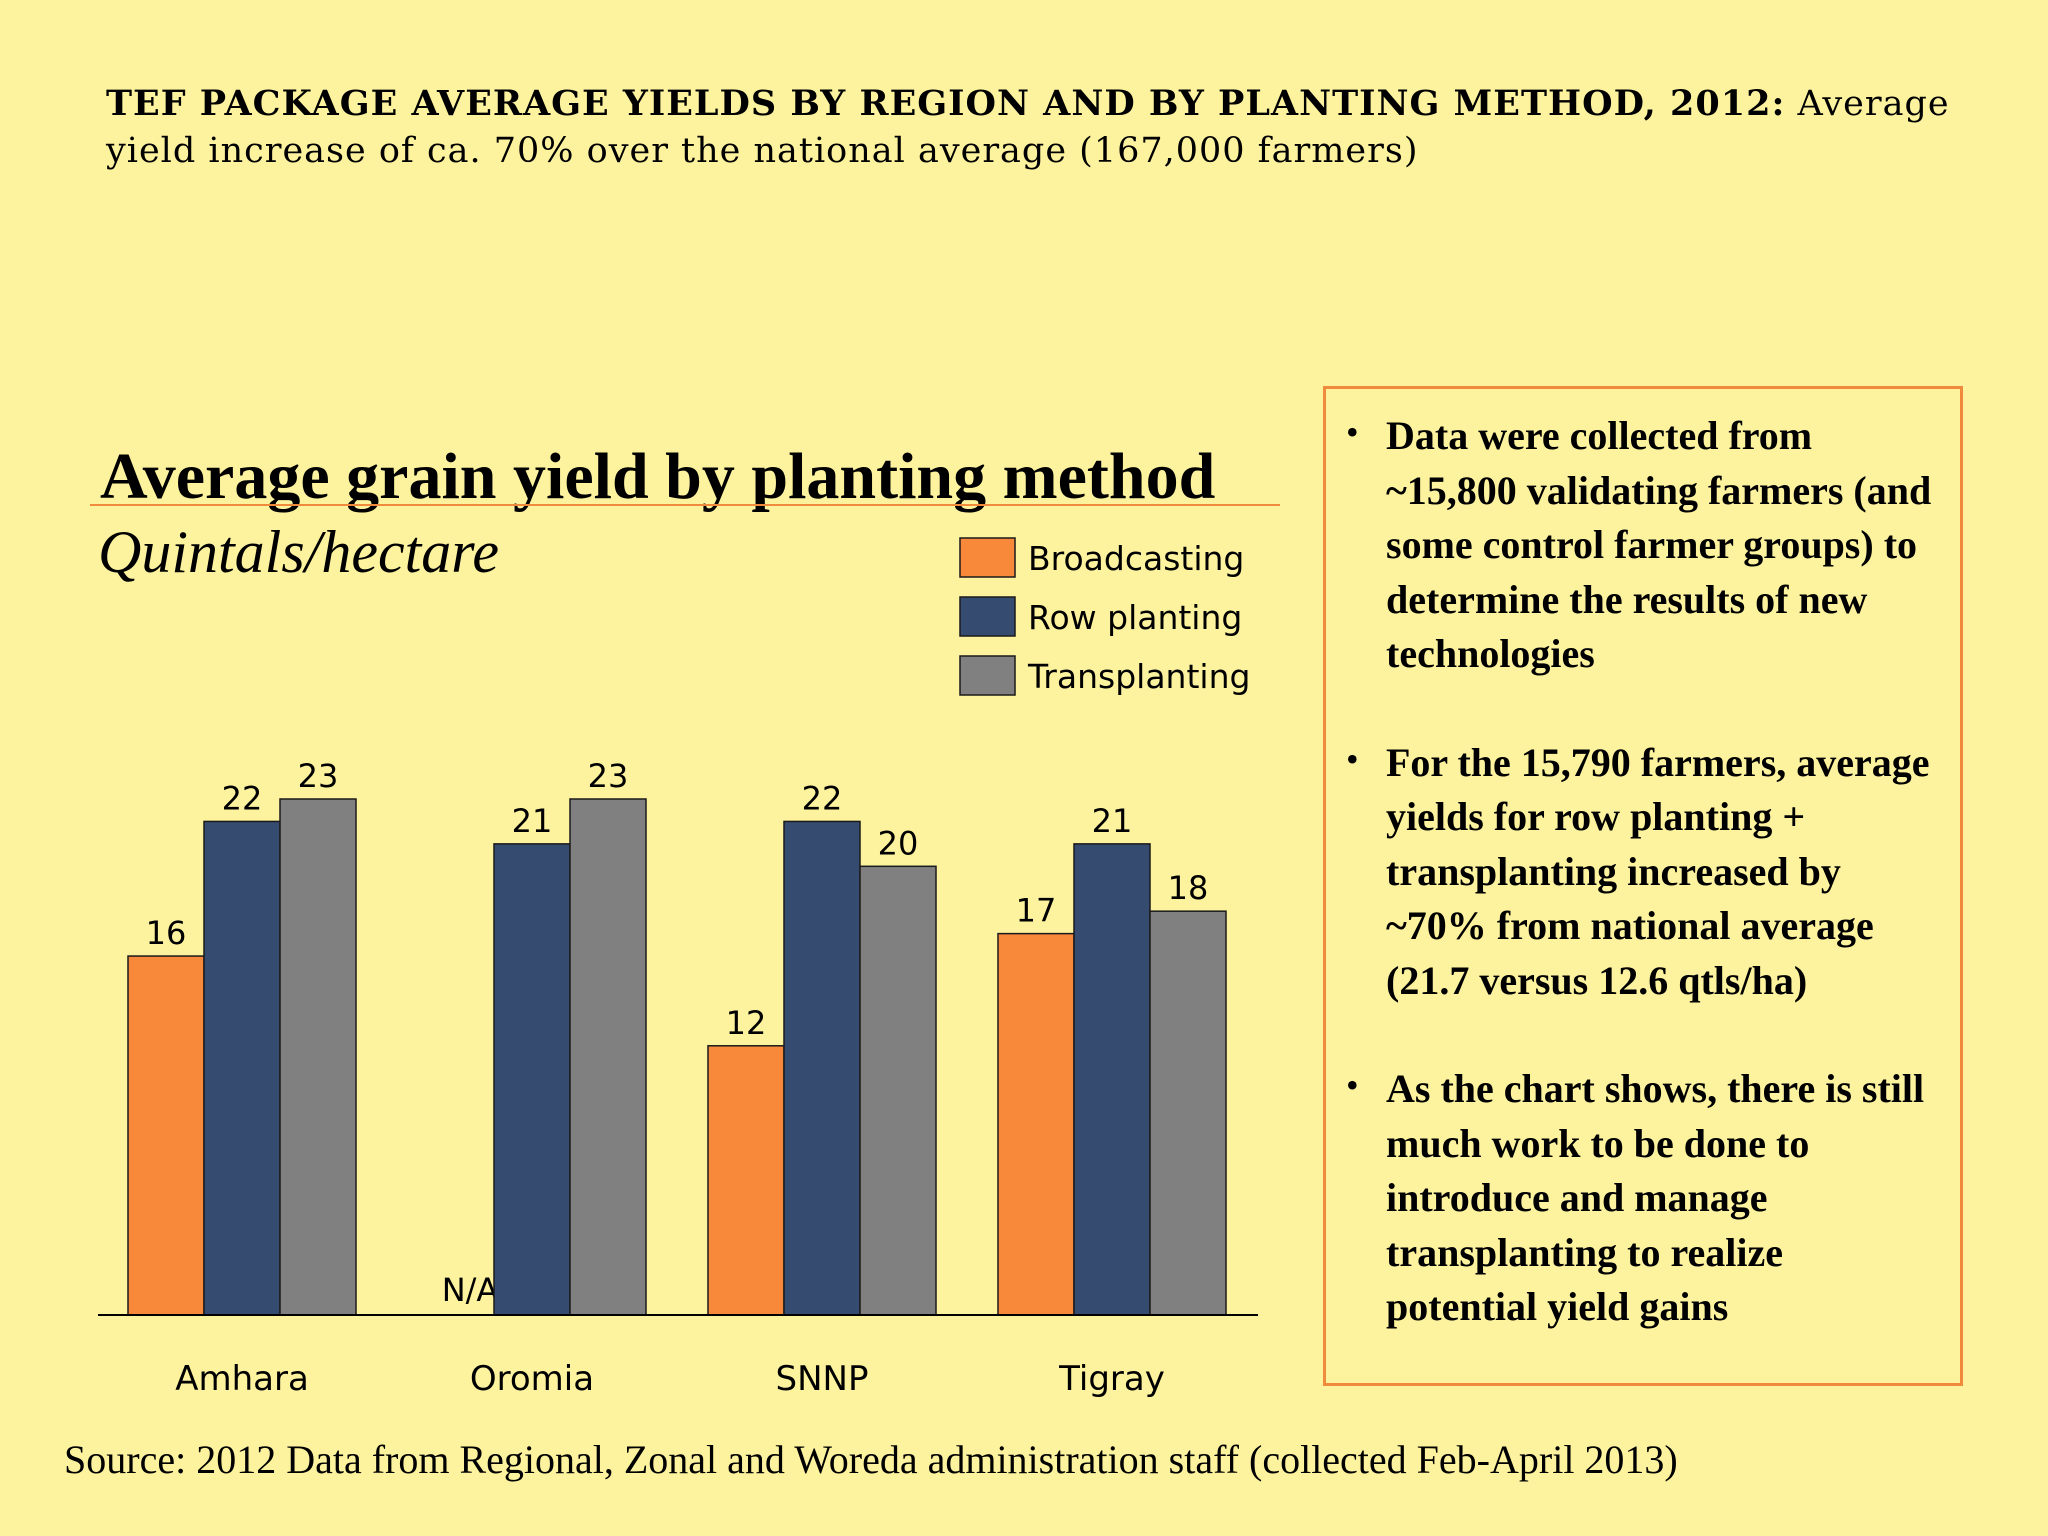 This screenshot has height=1536, width=2048. I want to click on bar-row-planting-oromia, so click(532, 1079).